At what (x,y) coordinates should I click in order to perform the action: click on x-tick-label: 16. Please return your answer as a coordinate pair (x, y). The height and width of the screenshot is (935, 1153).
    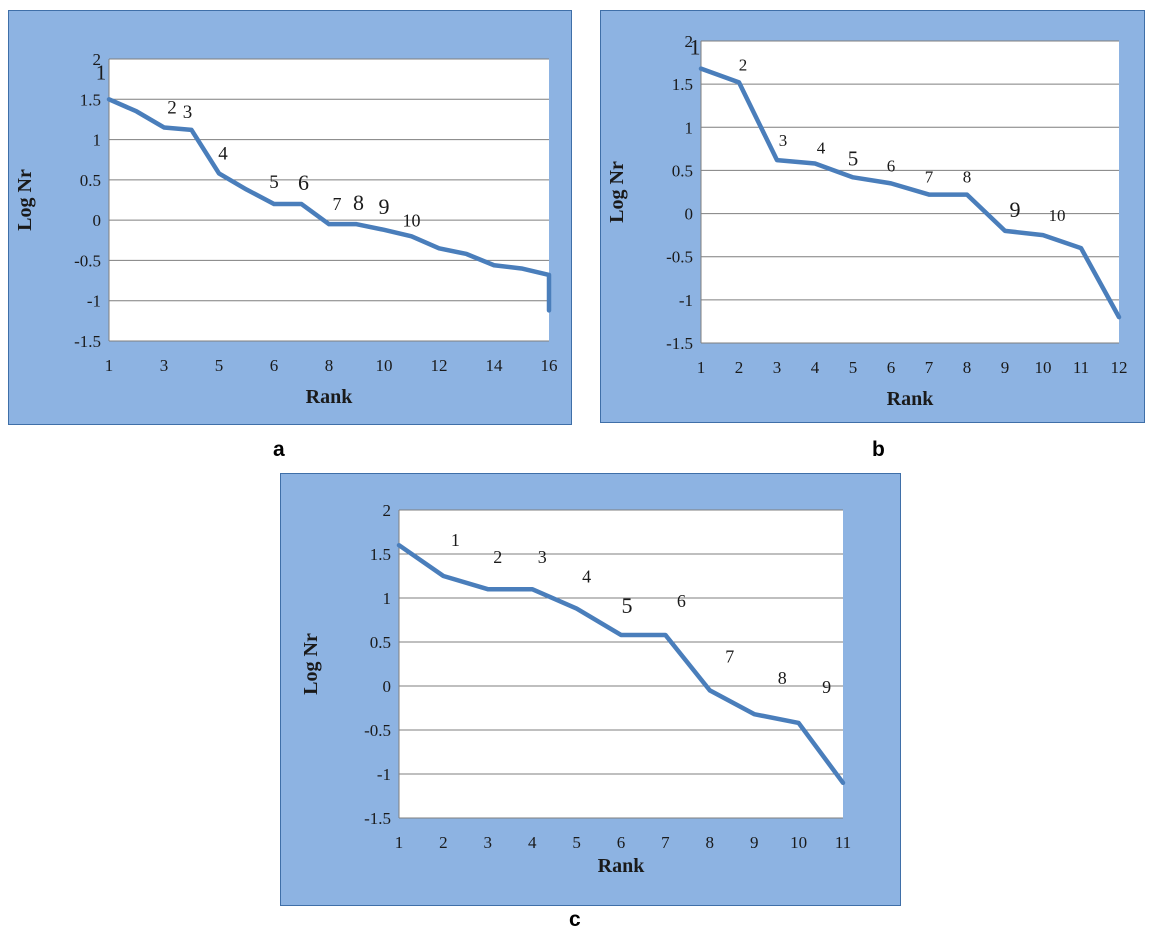
    Looking at the image, I should click on (549, 365).